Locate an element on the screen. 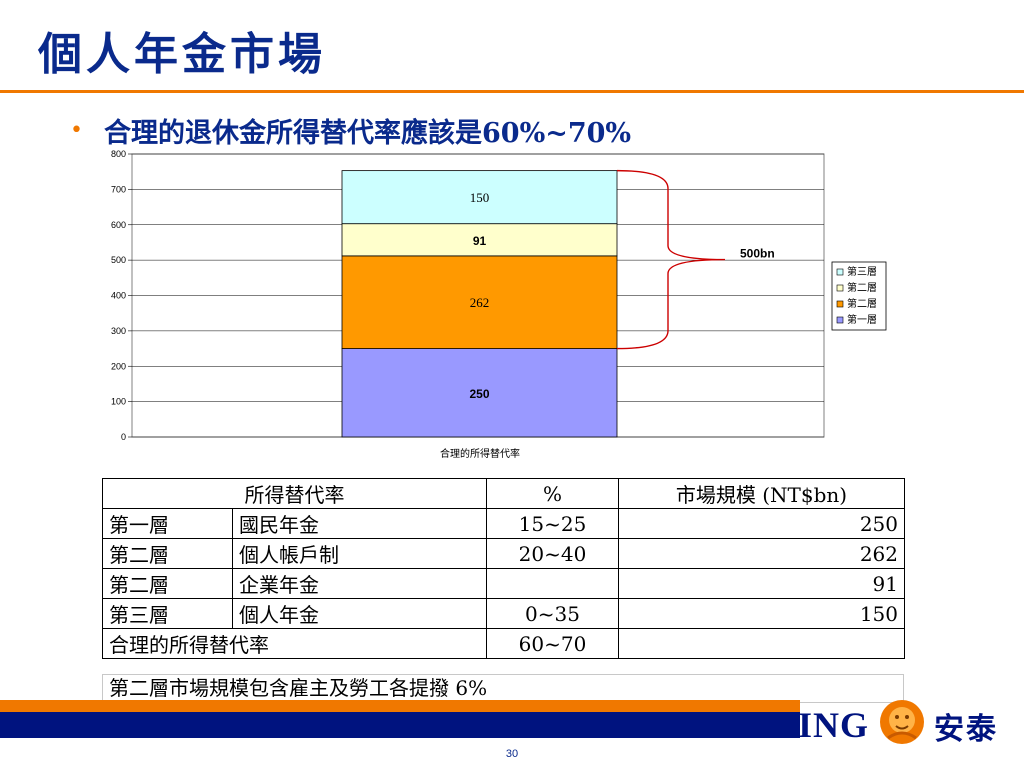 This screenshot has height=768, width=1024. plan-cell: 個人年金 is located at coordinates (359, 613).